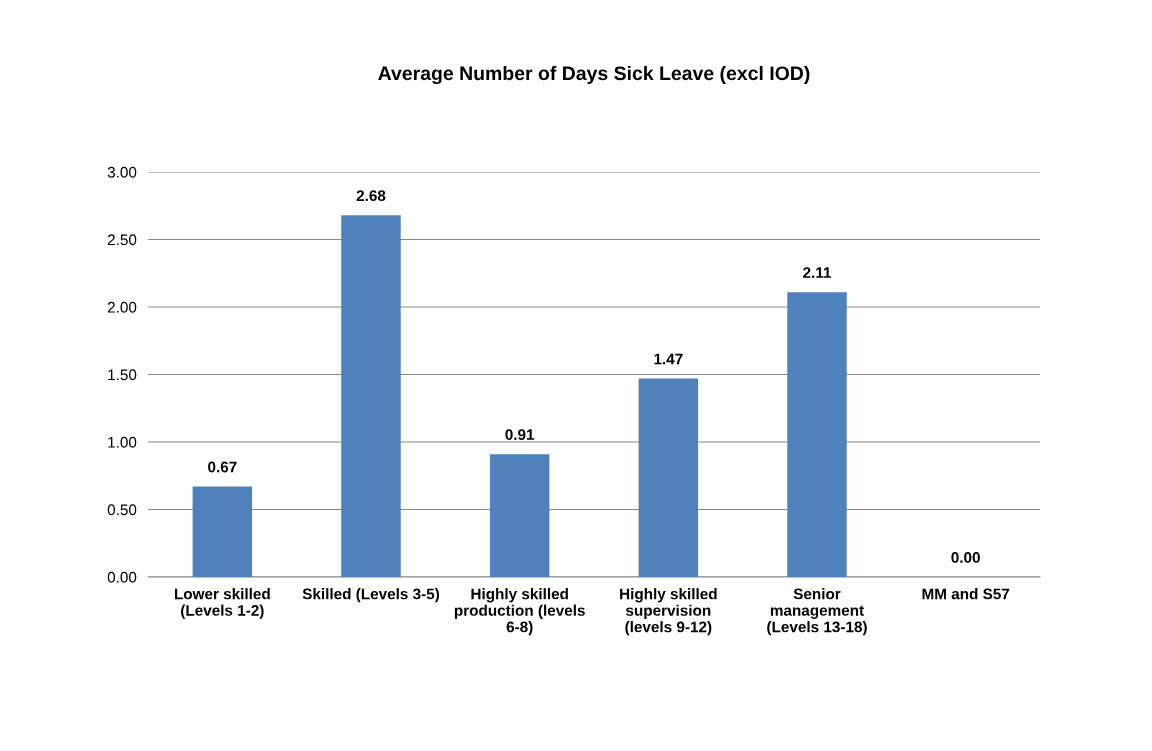 The image size is (1152, 751). I want to click on x-tick-label: Skilled (Levels 3-5), so click(371, 595).